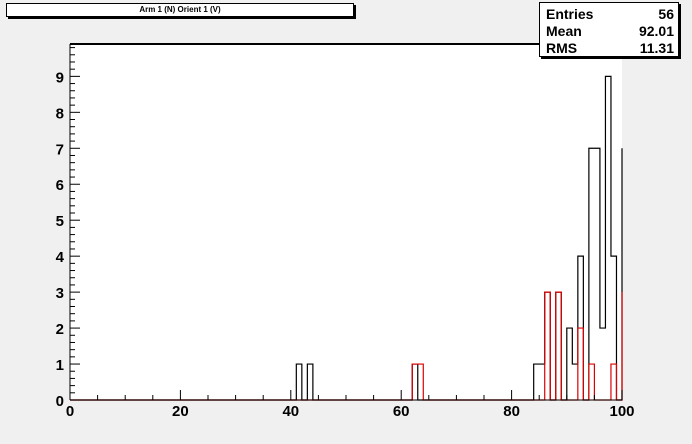 The height and width of the screenshot is (444, 692). Describe the element at coordinates (570, 13) in the screenshot. I see `stats-entries-label: Entries` at that location.